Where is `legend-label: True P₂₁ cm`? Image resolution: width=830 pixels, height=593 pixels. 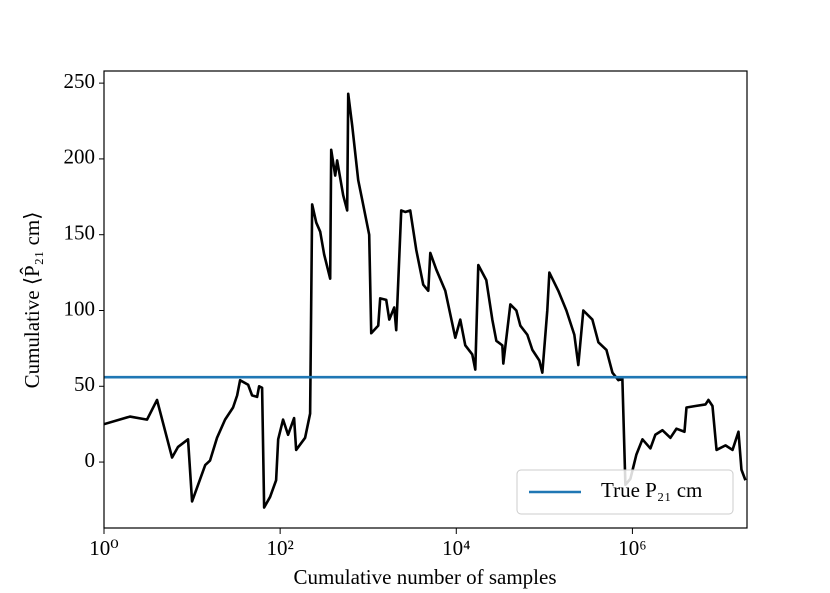
legend-label: True P₂₁ cm is located at coordinates (651, 490).